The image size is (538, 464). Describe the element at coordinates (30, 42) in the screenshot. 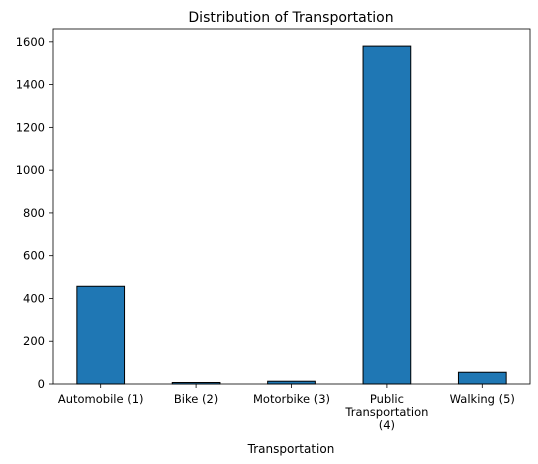

I see `y-tick-label-8: 1600` at that location.